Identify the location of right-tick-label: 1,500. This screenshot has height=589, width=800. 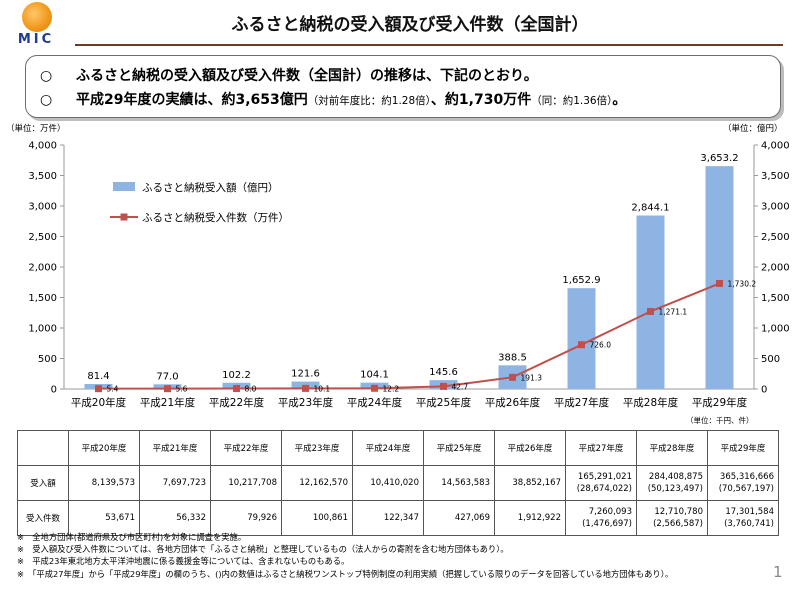
(775, 298).